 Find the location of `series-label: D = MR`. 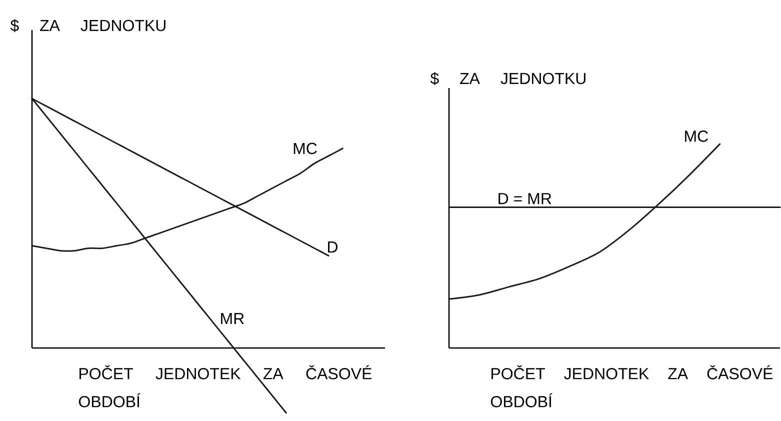

series-label: D = MR is located at coordinates (525, 198).